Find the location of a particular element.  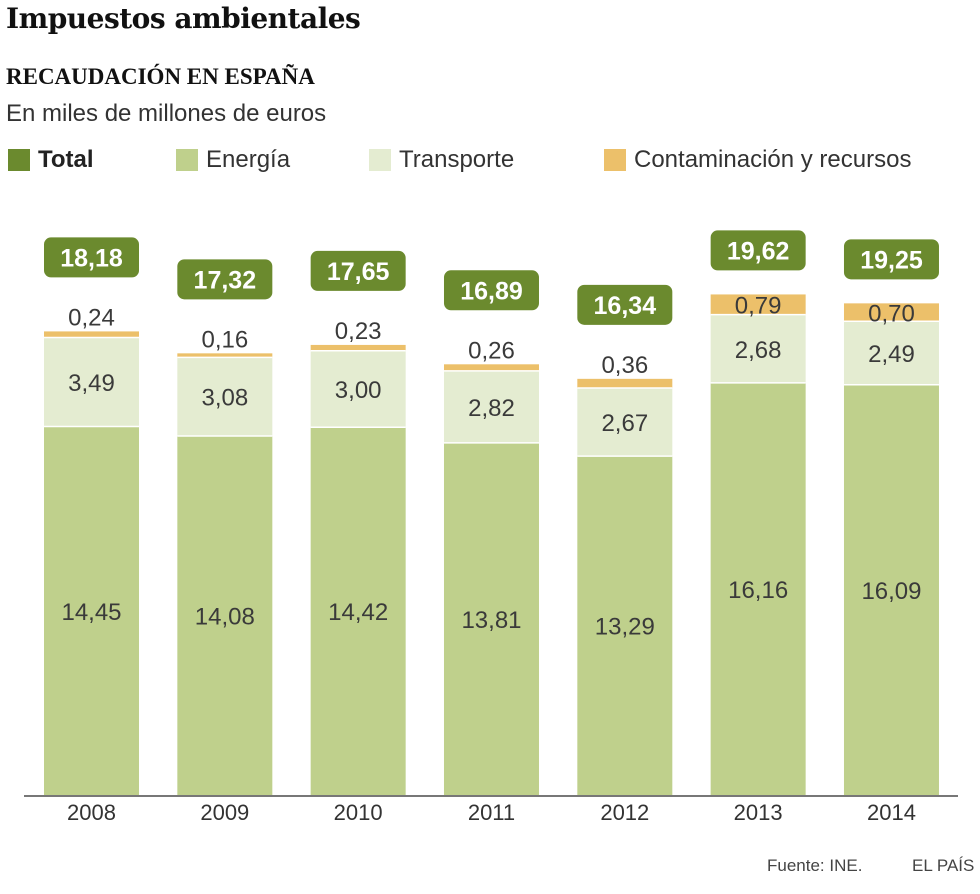

legend-item-contaminacion: Contaminación y recursos is located at coordinates (757, 160).